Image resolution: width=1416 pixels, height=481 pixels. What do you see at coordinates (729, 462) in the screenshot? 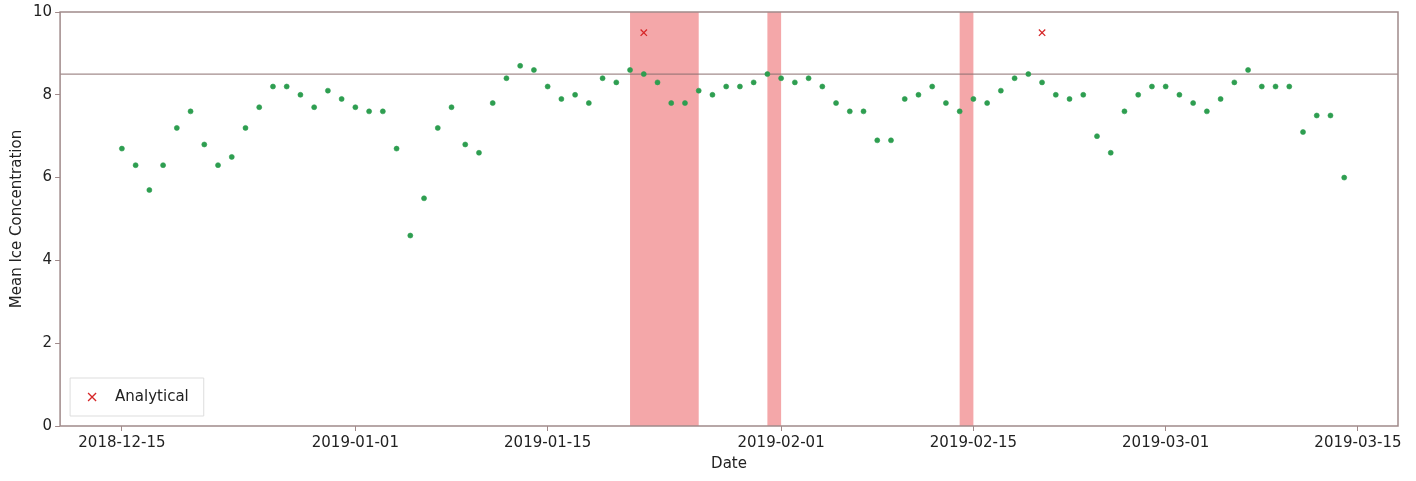
I see `x-axis-title: Date` at bounding box center [729, 462].